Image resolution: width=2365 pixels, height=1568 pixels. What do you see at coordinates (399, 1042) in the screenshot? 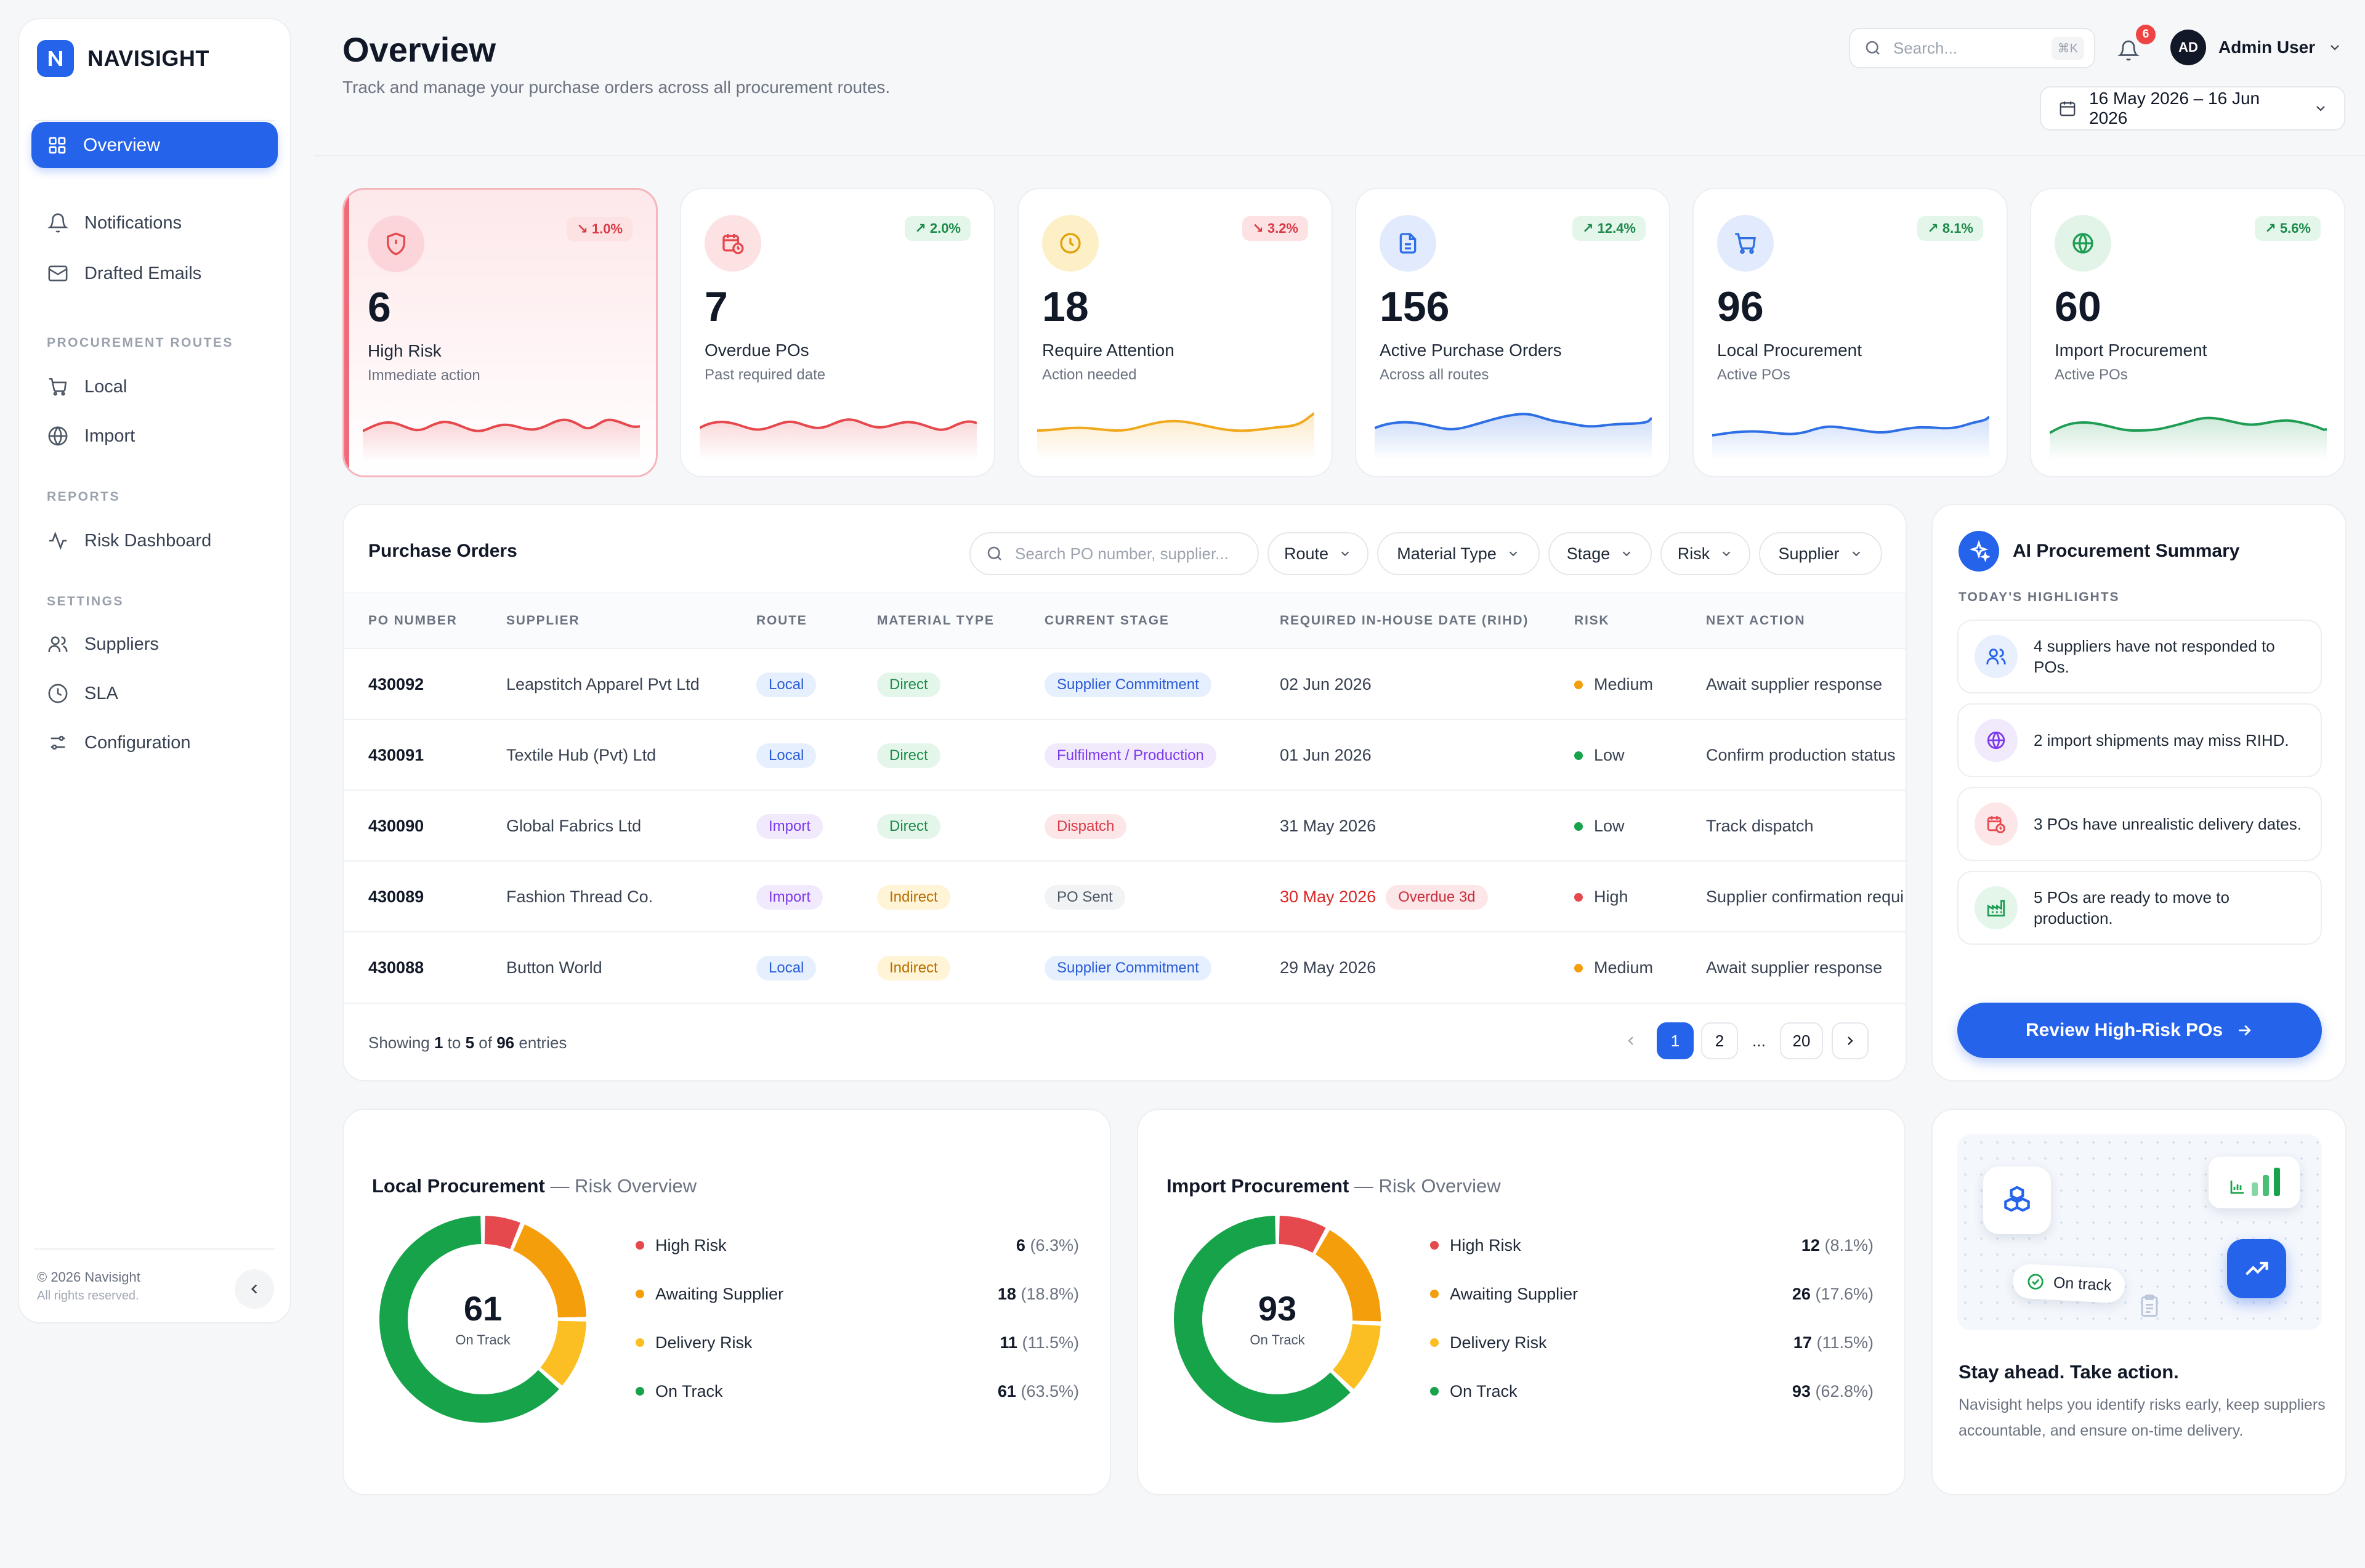
I see `showing-prefix: Showing` at bounding box center [399, 1042].